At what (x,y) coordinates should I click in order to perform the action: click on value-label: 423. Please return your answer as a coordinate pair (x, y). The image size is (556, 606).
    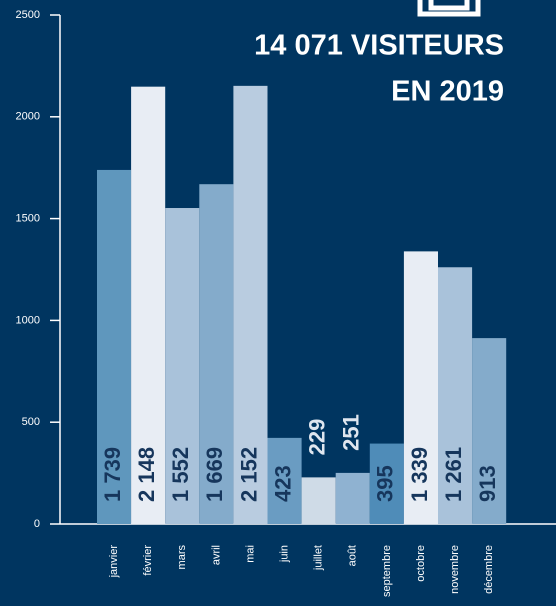
    Looking at the image, I should click on (282, 483).